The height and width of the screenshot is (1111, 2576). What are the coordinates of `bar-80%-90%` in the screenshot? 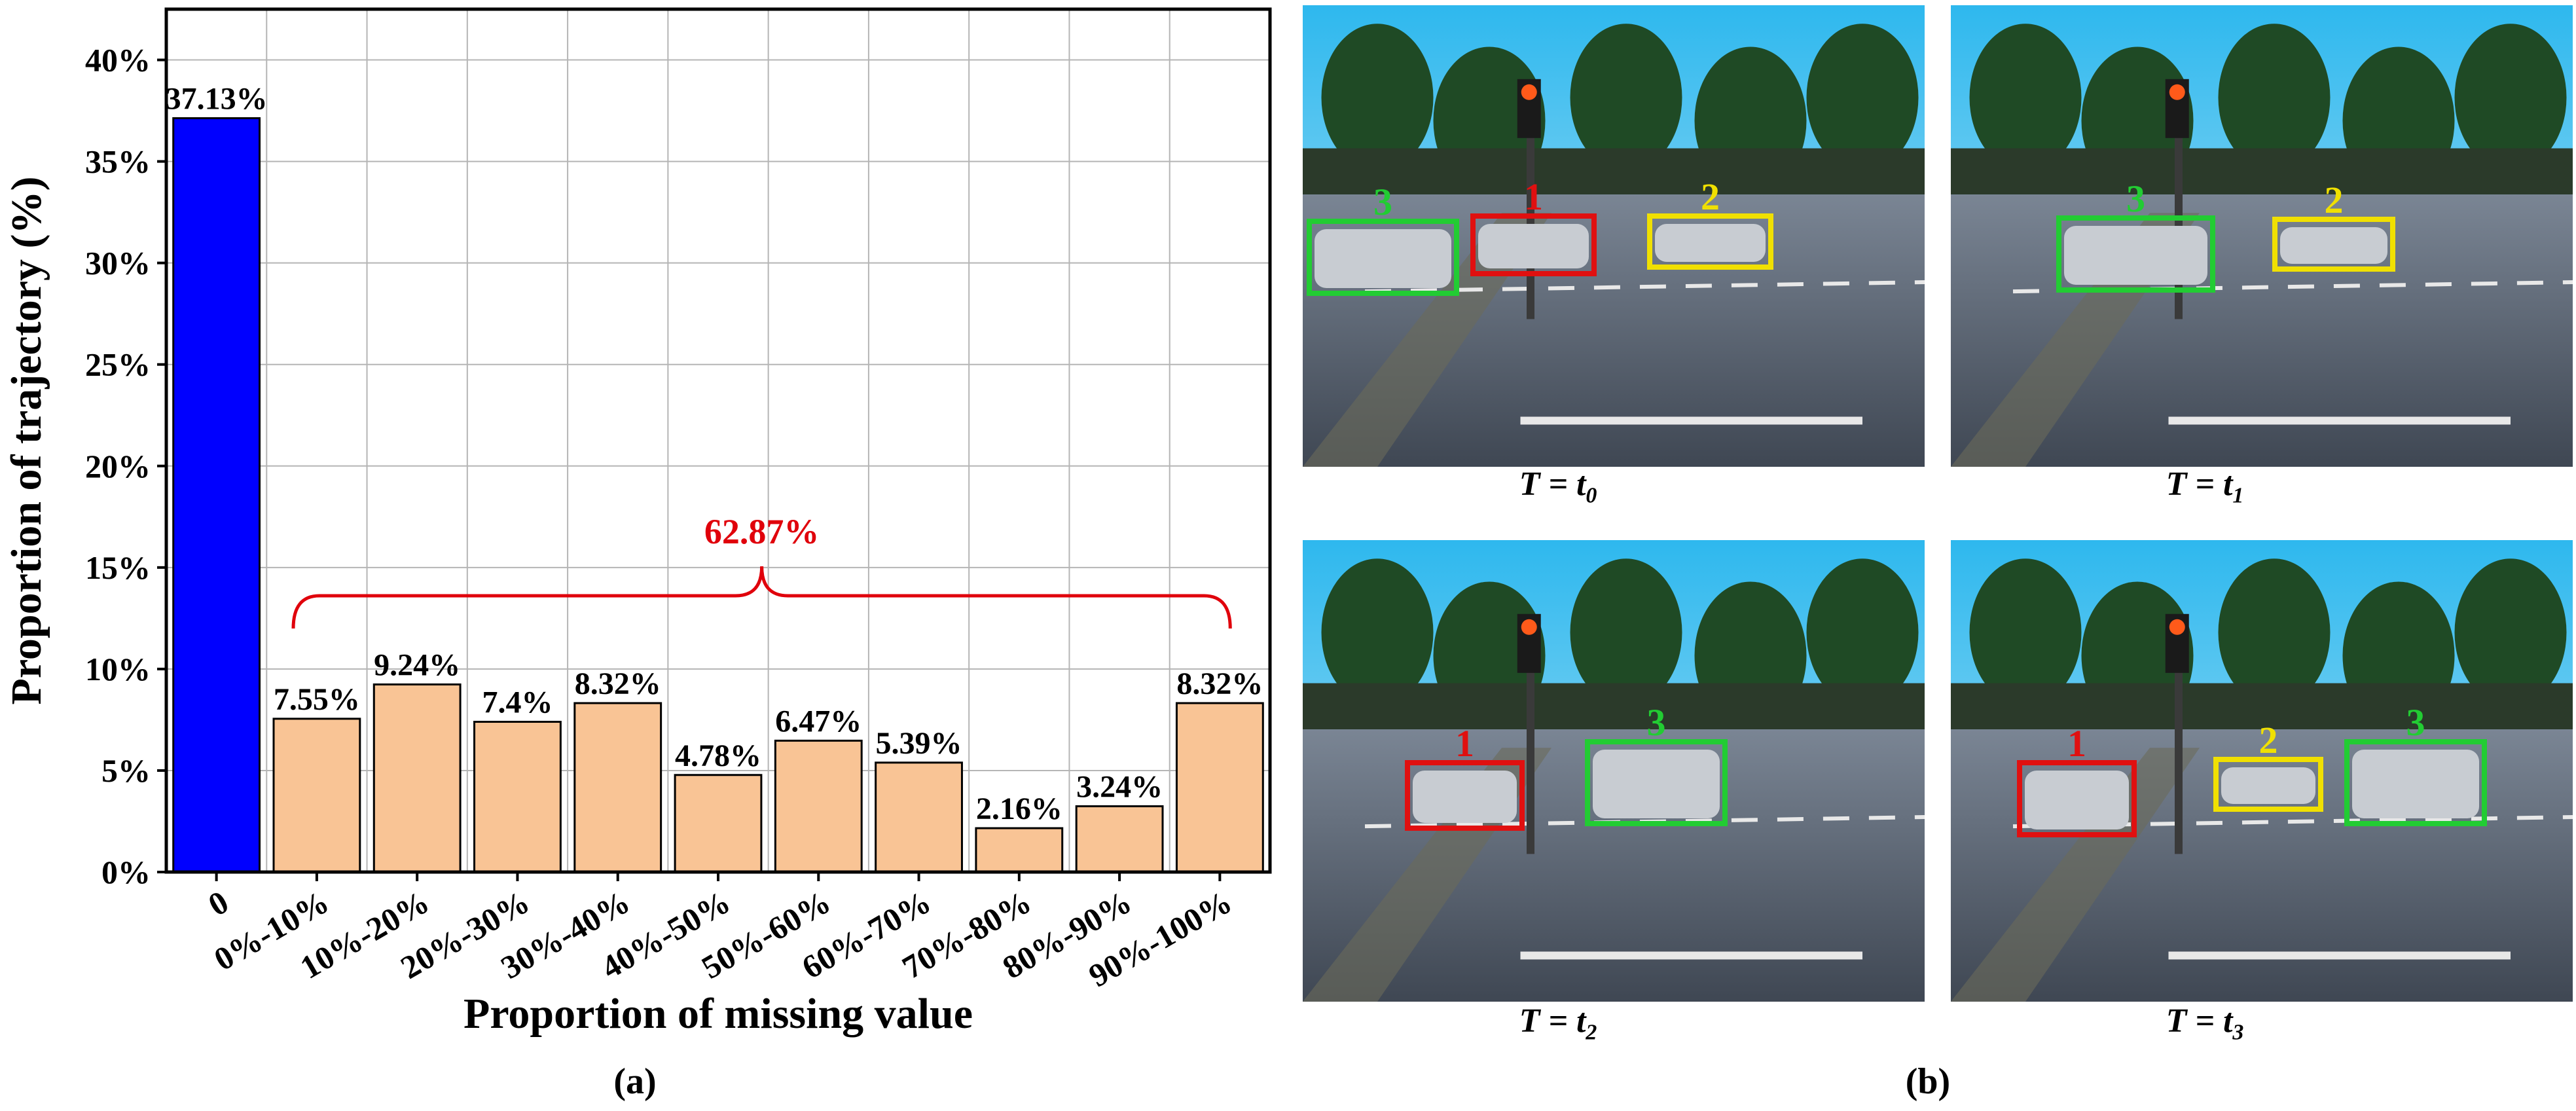 It's located at (1119, 839).